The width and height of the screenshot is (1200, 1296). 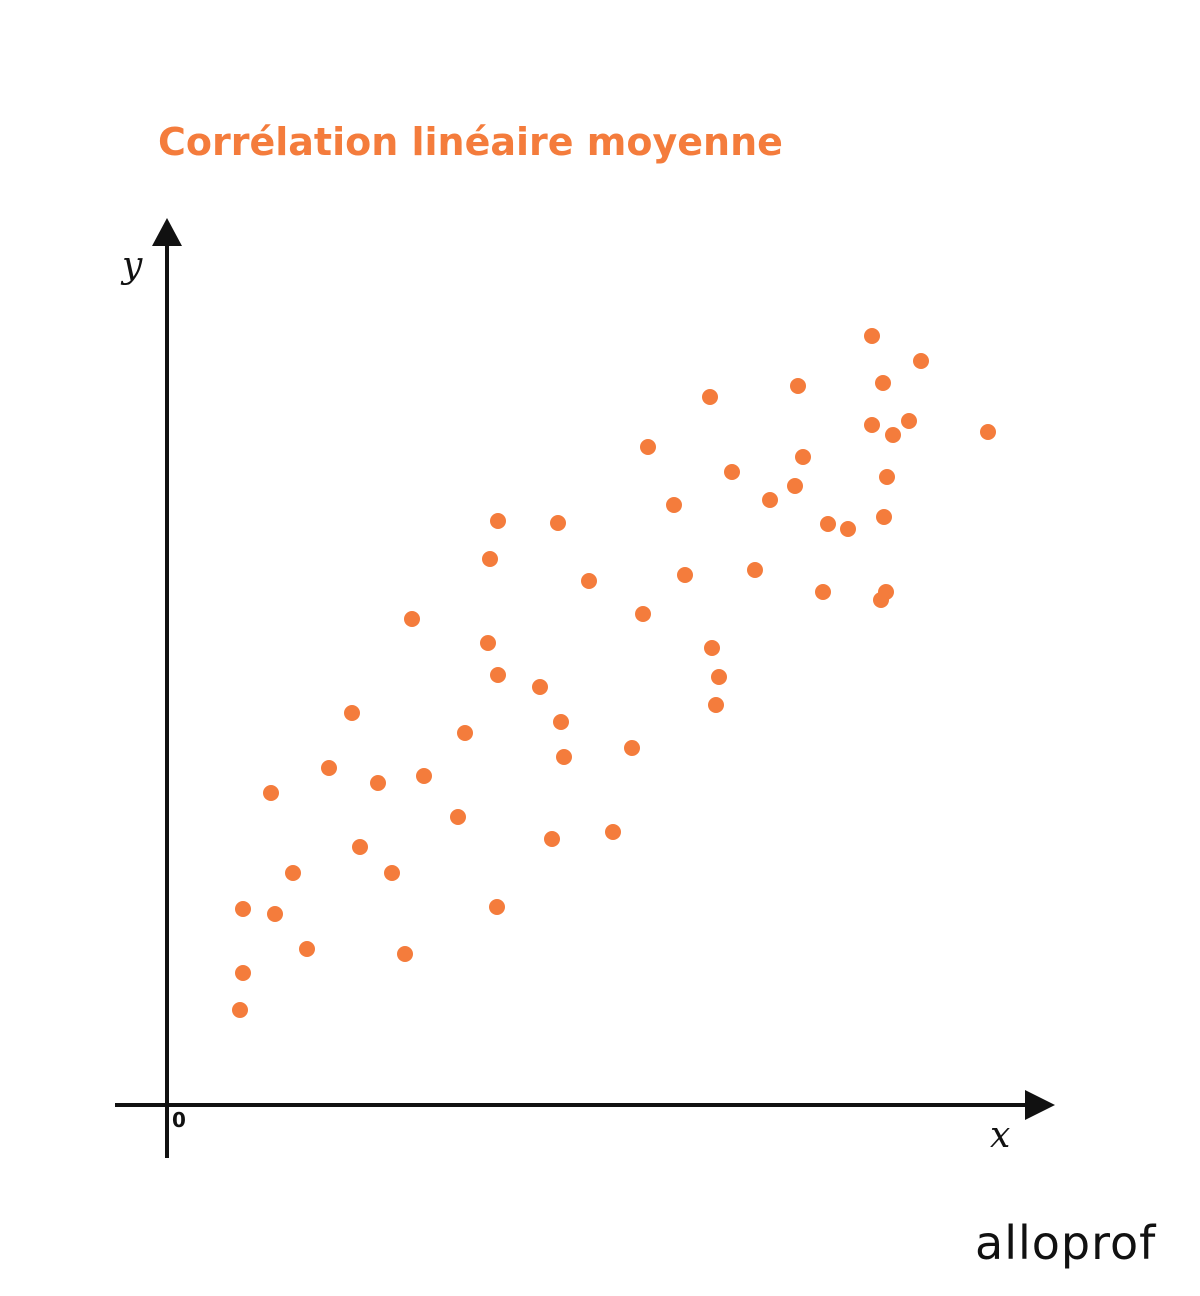 What do you see at coordinates (1000, 1135) in the screenshot?
I see `x-axis-label: x` at bounding box center [1000, 1135].